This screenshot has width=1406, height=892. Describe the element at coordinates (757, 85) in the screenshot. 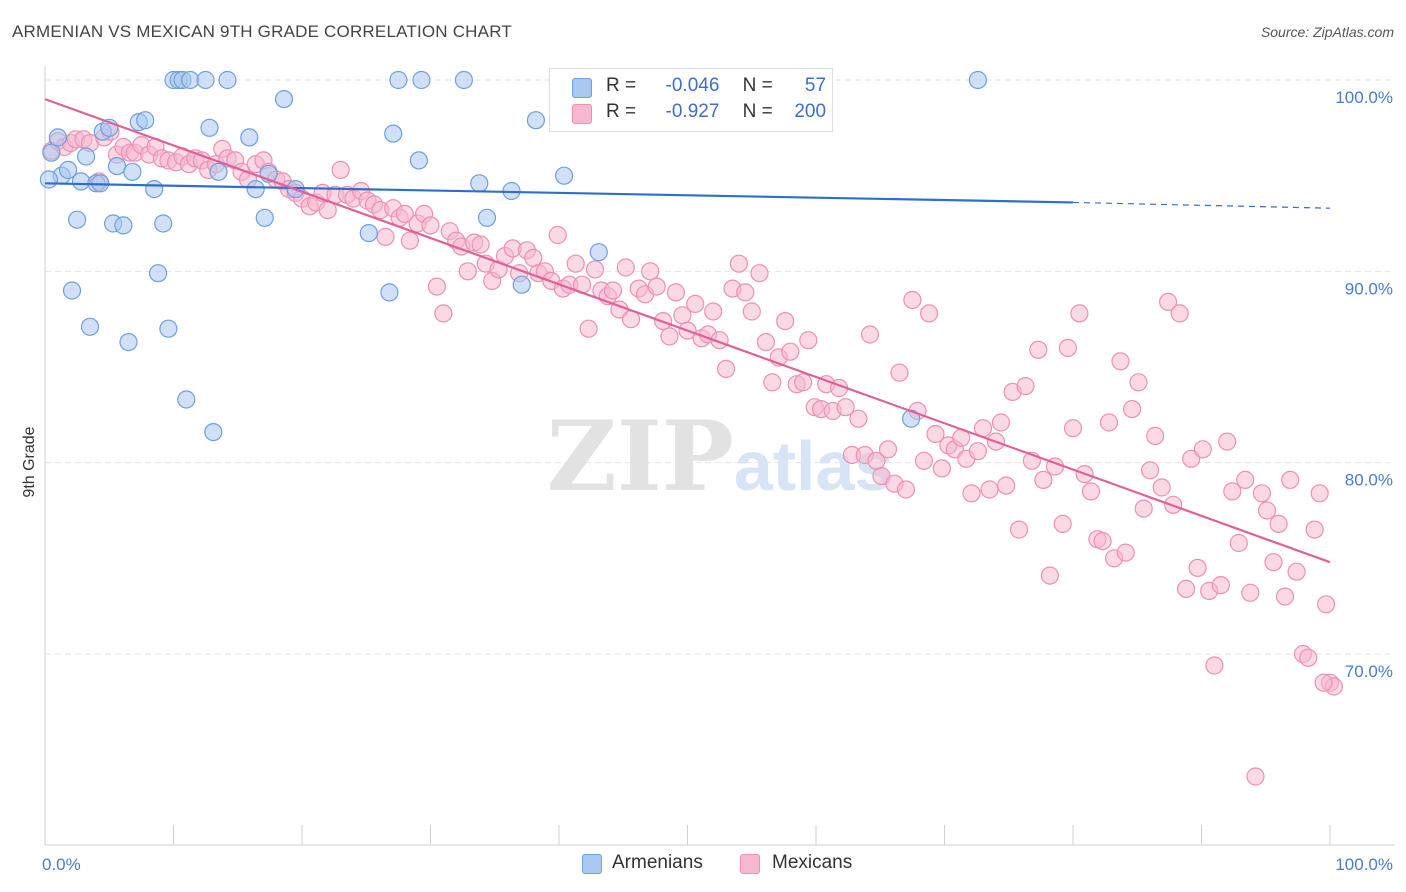

I see `armenians-n-label: N =` at that location.